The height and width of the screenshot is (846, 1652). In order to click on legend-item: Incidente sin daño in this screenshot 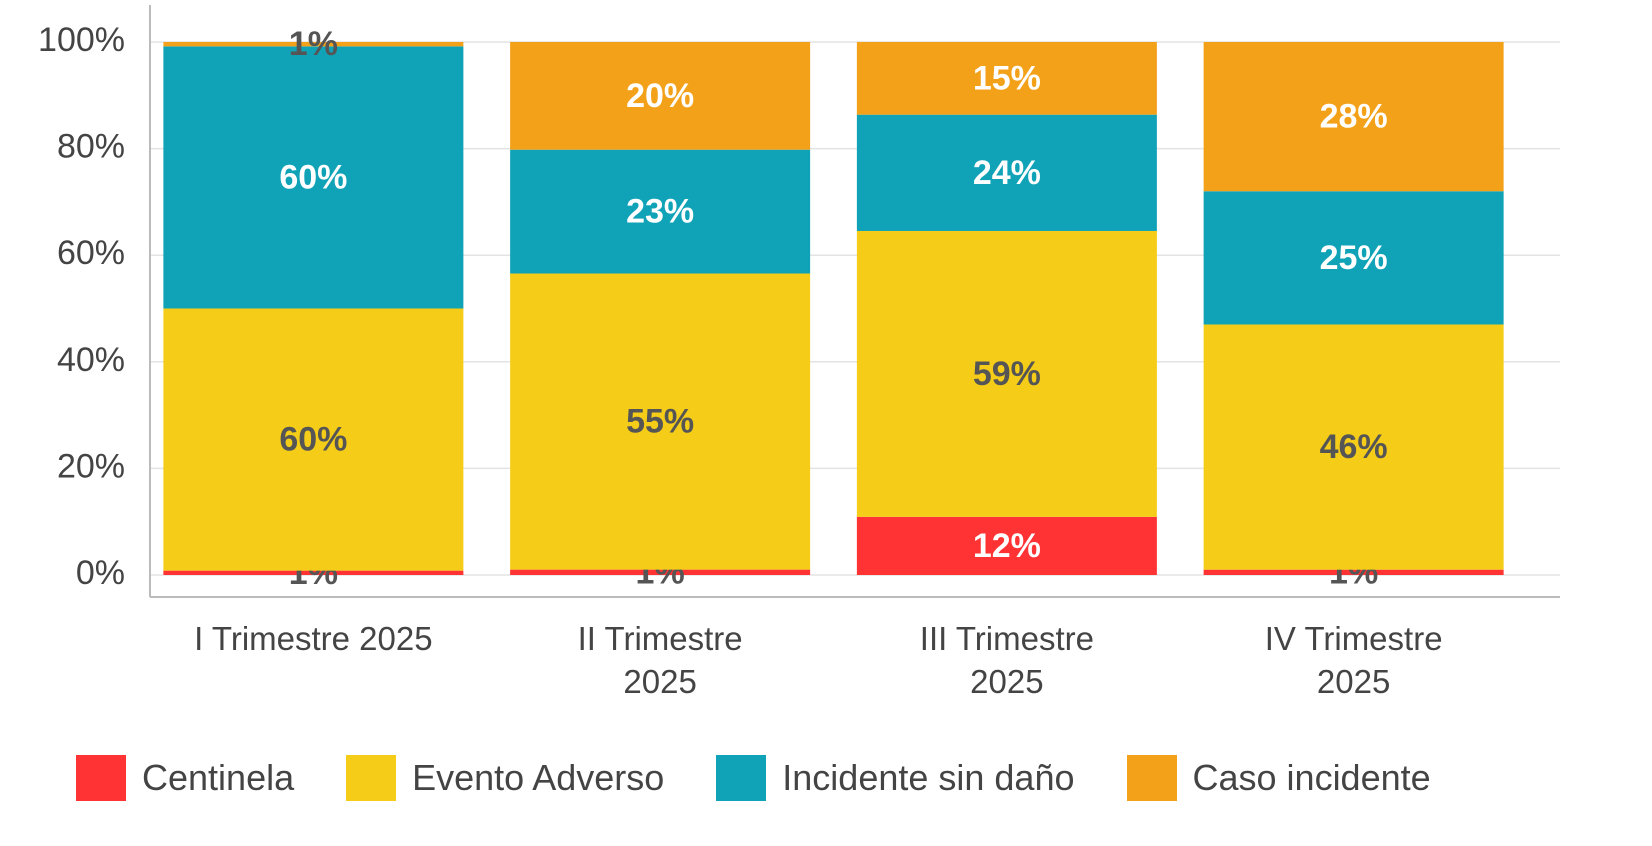, I will do `click(895, 778)`.